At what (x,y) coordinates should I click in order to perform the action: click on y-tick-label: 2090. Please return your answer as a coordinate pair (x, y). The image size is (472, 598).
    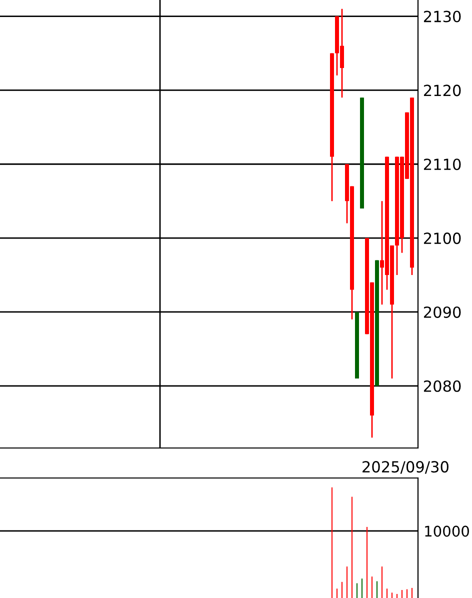
    Looking at the image, I should click on (442, 312).